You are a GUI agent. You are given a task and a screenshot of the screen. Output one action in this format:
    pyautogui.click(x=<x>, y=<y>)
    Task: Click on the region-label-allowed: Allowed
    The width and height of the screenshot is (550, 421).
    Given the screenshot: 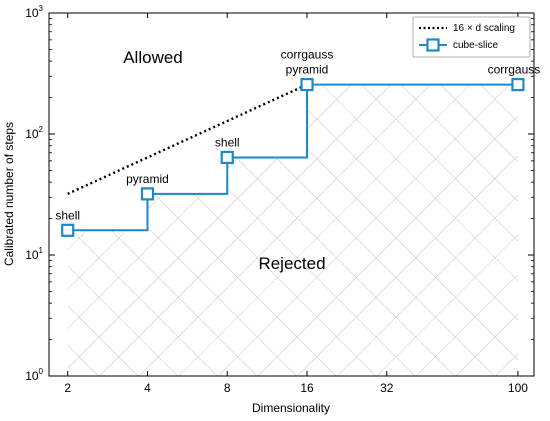 What is the action you would take?
    pyautogui.click(x=153, y=57)
    